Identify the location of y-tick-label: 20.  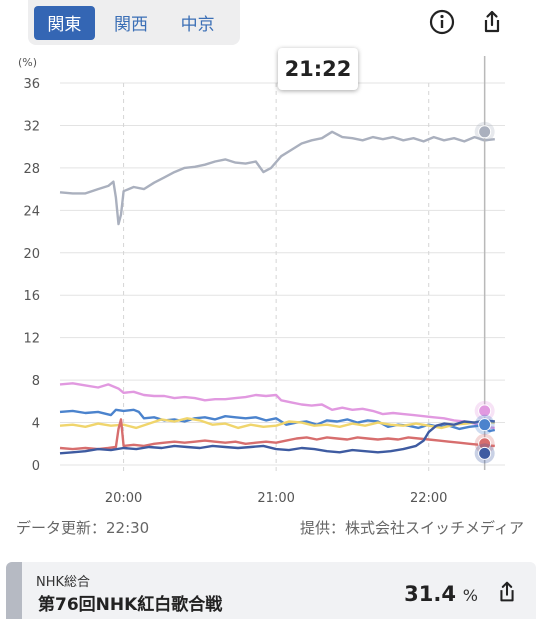
(31, 254).